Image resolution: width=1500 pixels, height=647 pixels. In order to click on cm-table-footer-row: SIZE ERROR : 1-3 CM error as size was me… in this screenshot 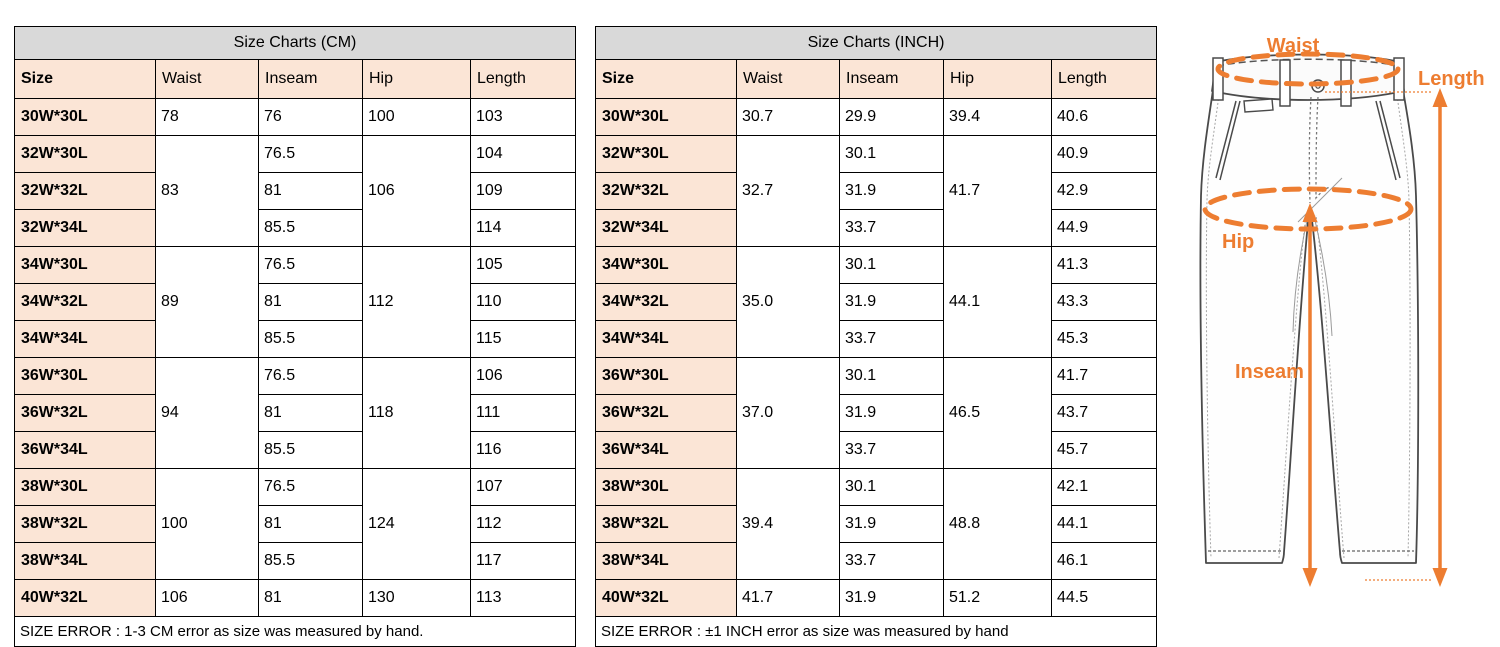, I will do `click(295, 631)`.